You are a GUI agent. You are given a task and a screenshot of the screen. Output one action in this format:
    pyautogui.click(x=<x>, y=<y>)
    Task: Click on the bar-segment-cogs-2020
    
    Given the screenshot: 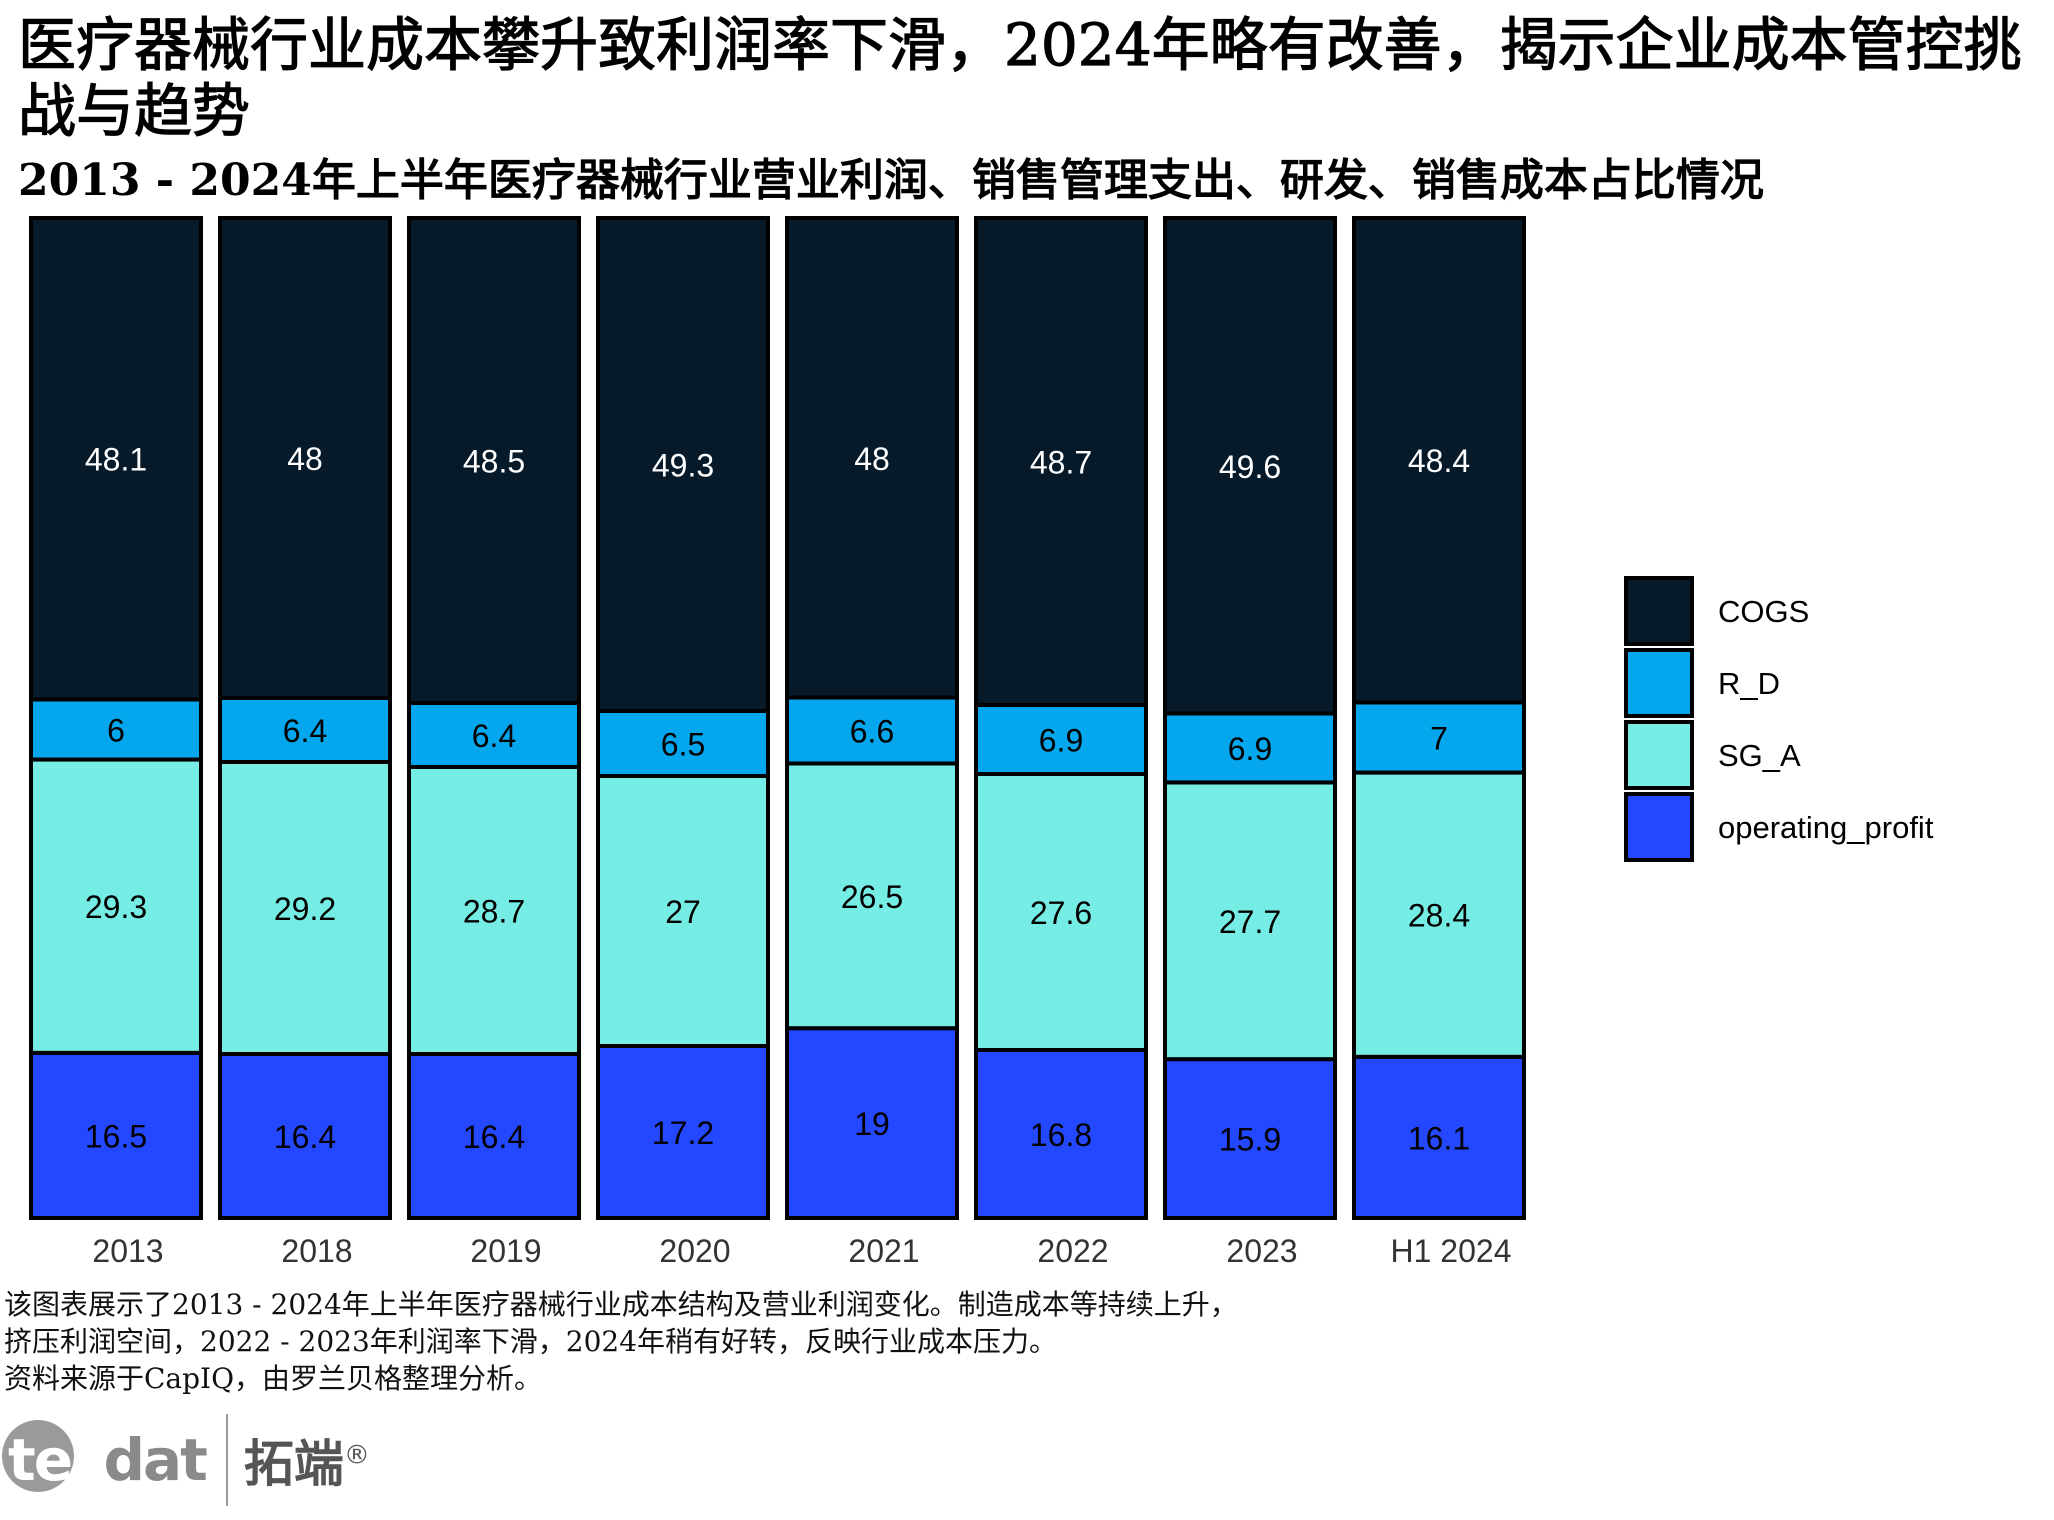 What is the action you would take?
    pyautogui.click(x=683, y=464)
    